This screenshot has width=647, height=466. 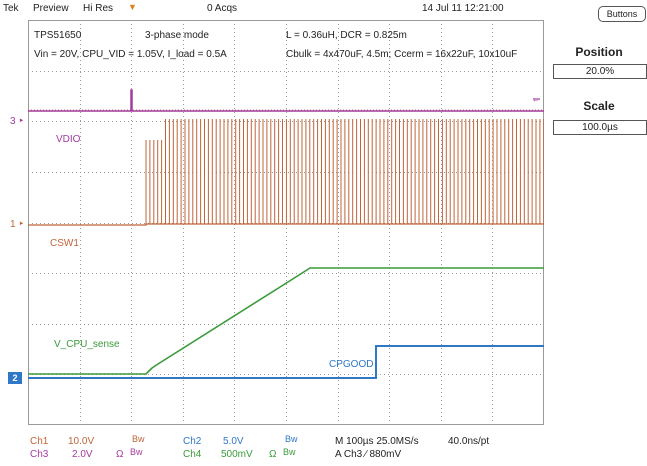 What do you see at coordinates (599, 106) in the screenshot?
I see `scale-title: Scale` at bounding box center [599, 106].